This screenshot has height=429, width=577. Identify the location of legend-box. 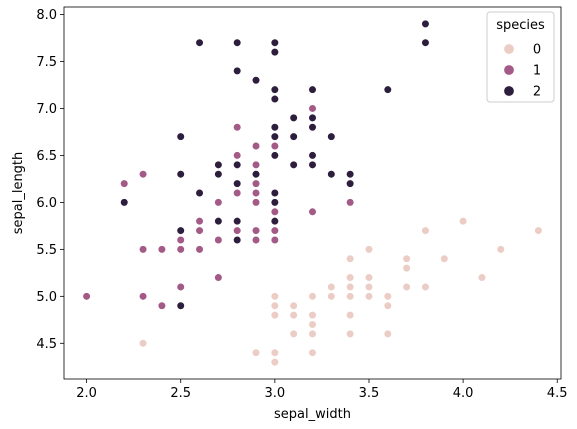
(520, 57).